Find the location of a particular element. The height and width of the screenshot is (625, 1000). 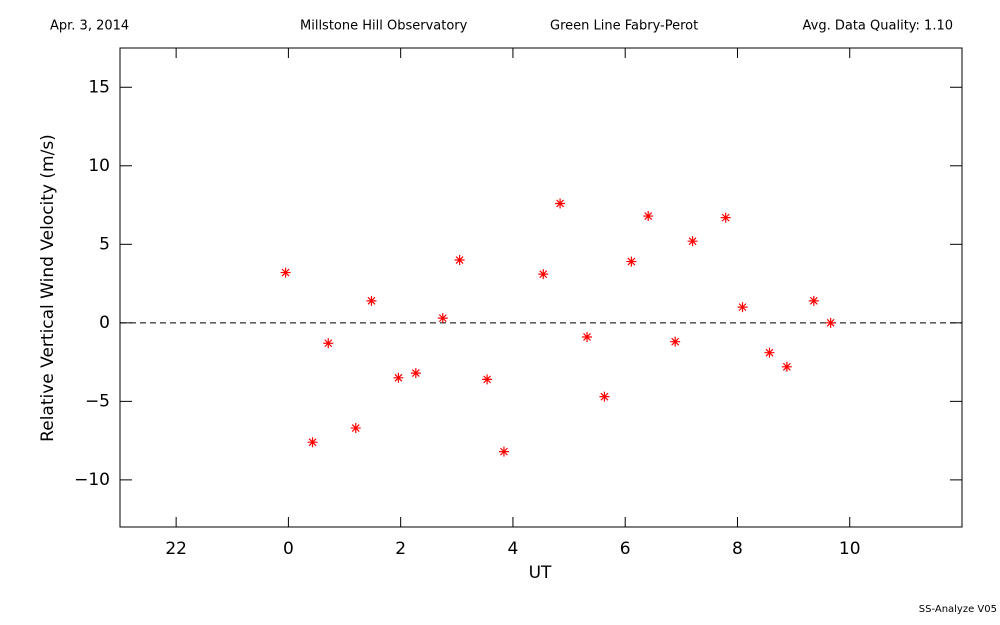

x-tick-label: 4 is located at coordinates (513, 549).